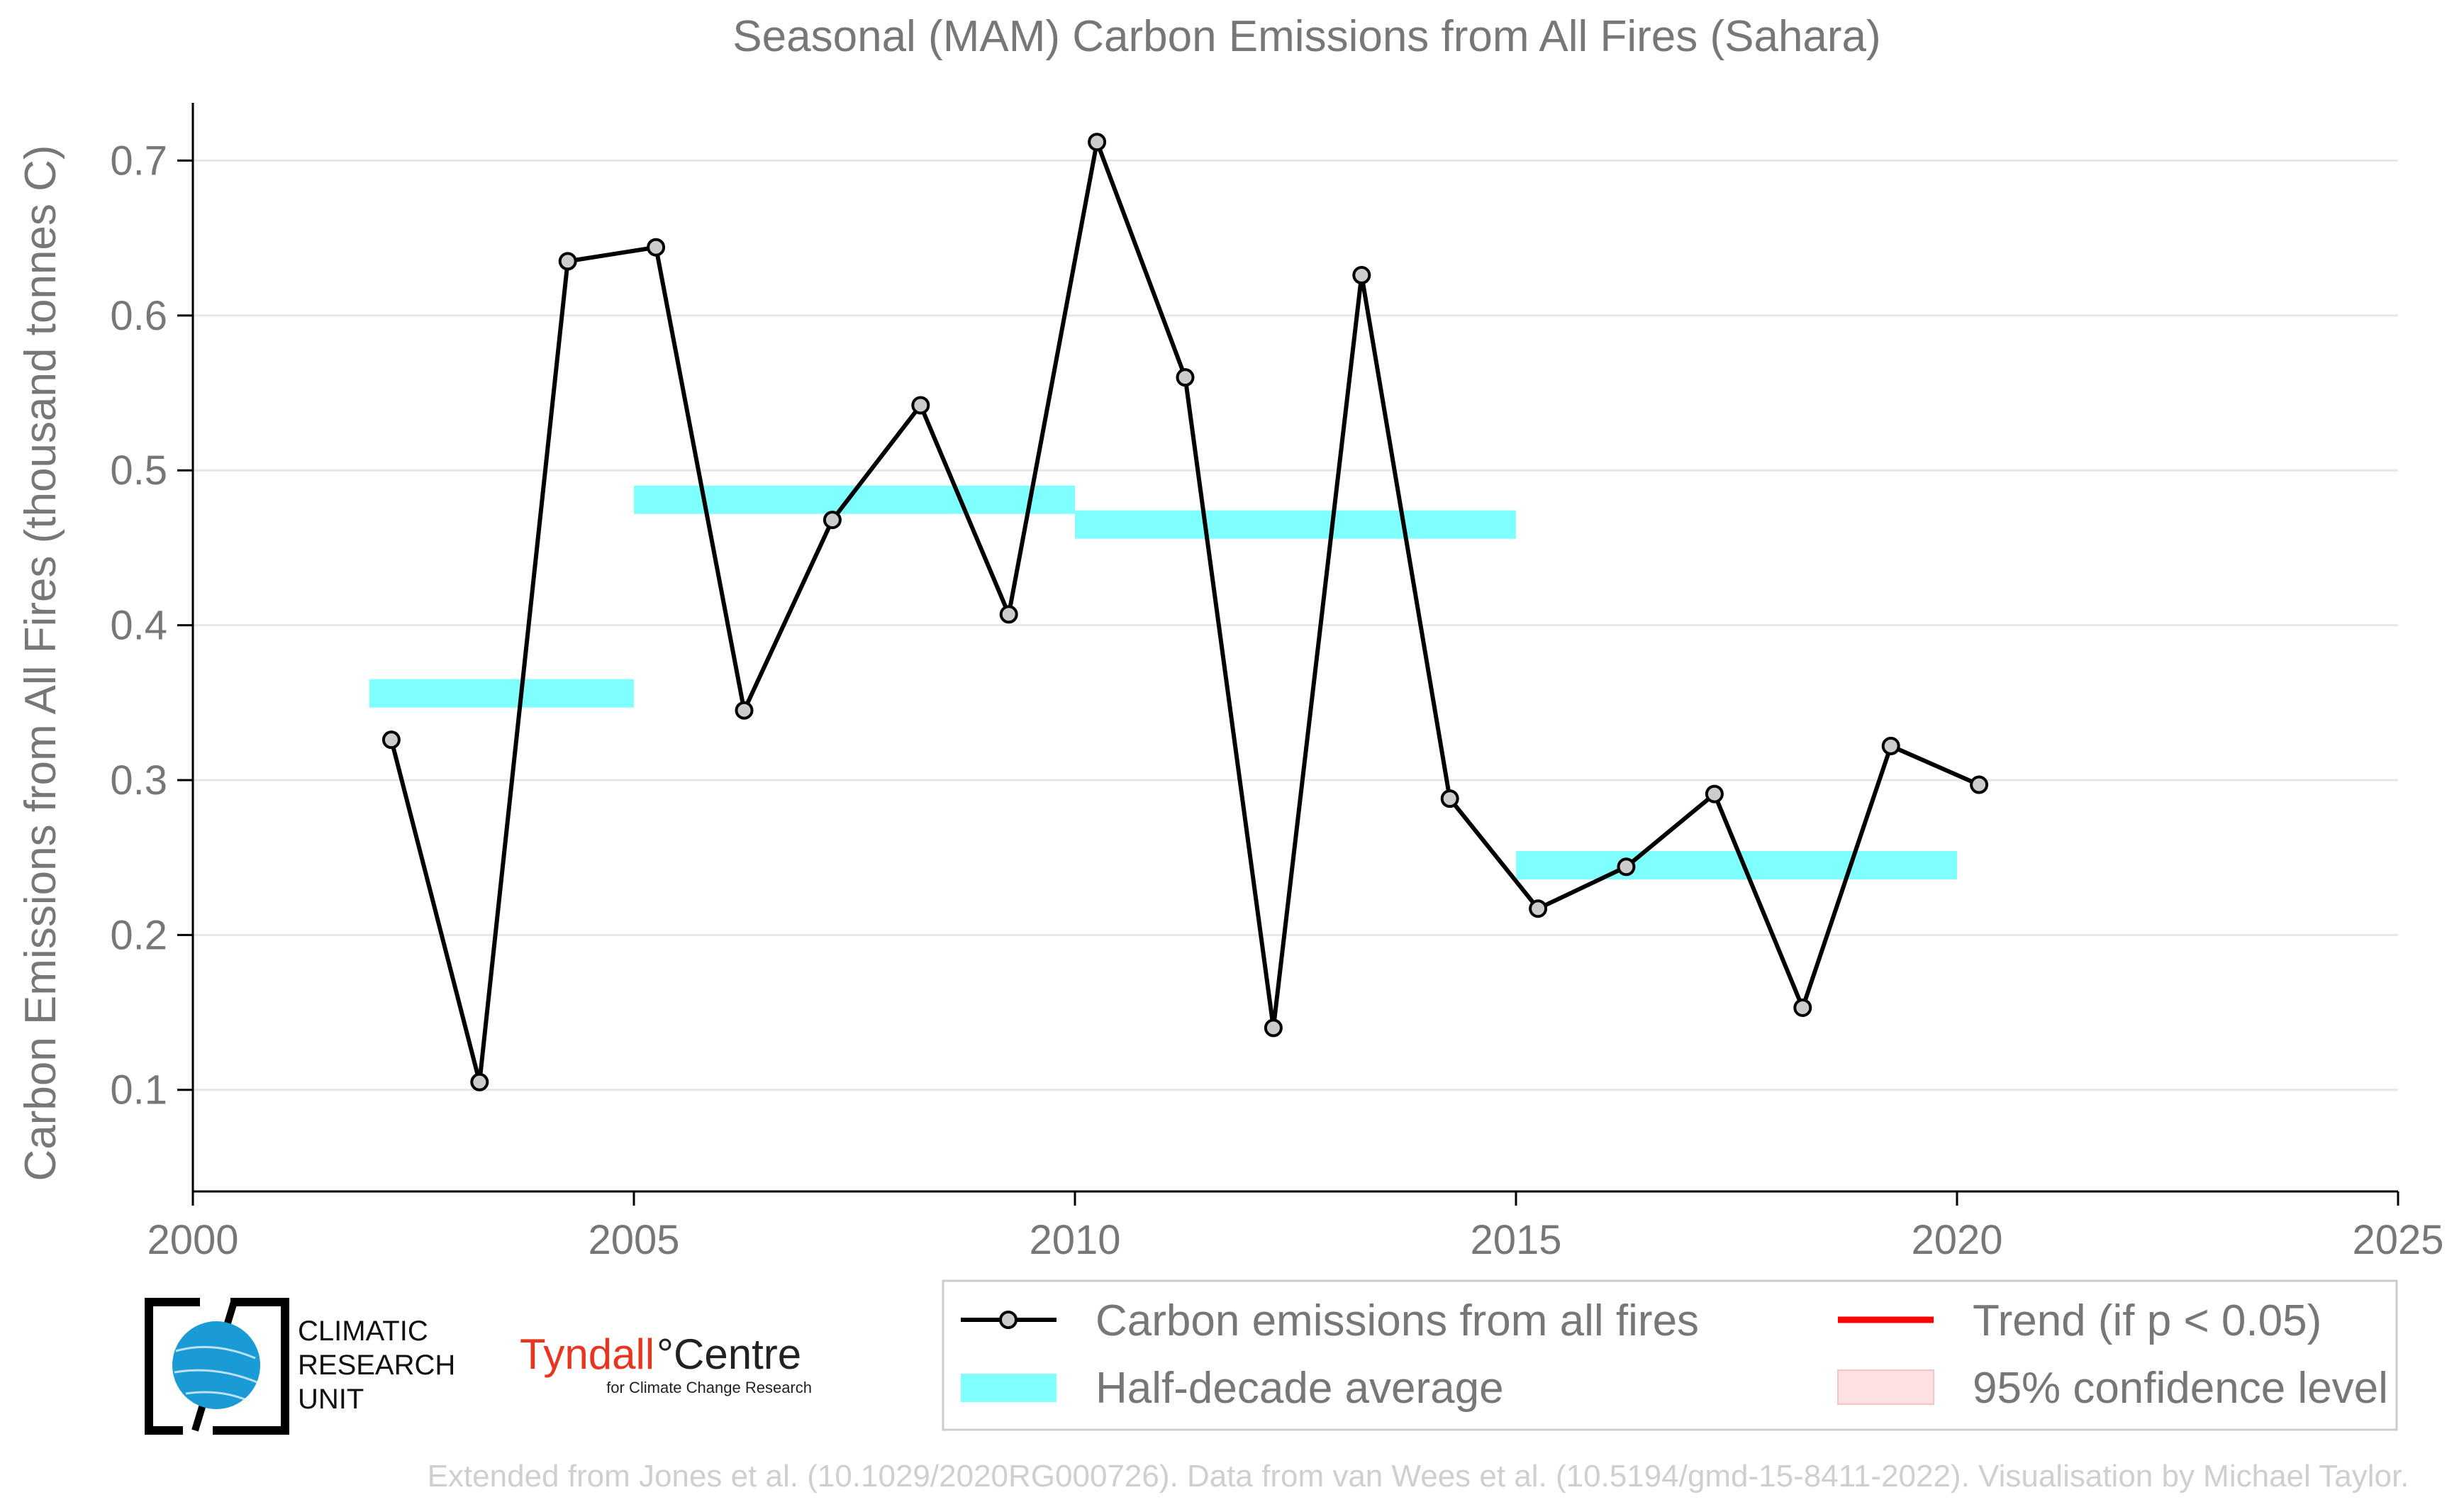 This screenshot has width=2464, height=1512. I want to click on legend-label-confidence: 95% confidence level, so click(2180, 1388).